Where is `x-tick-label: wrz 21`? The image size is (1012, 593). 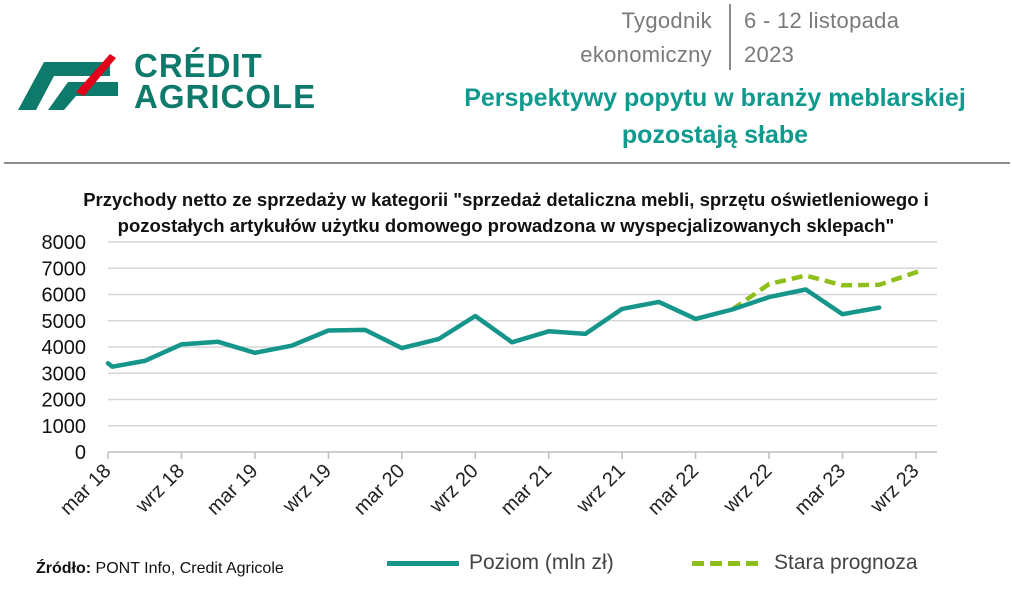 x-tick-label: wrz 21 is located at coordinates (601, 489).